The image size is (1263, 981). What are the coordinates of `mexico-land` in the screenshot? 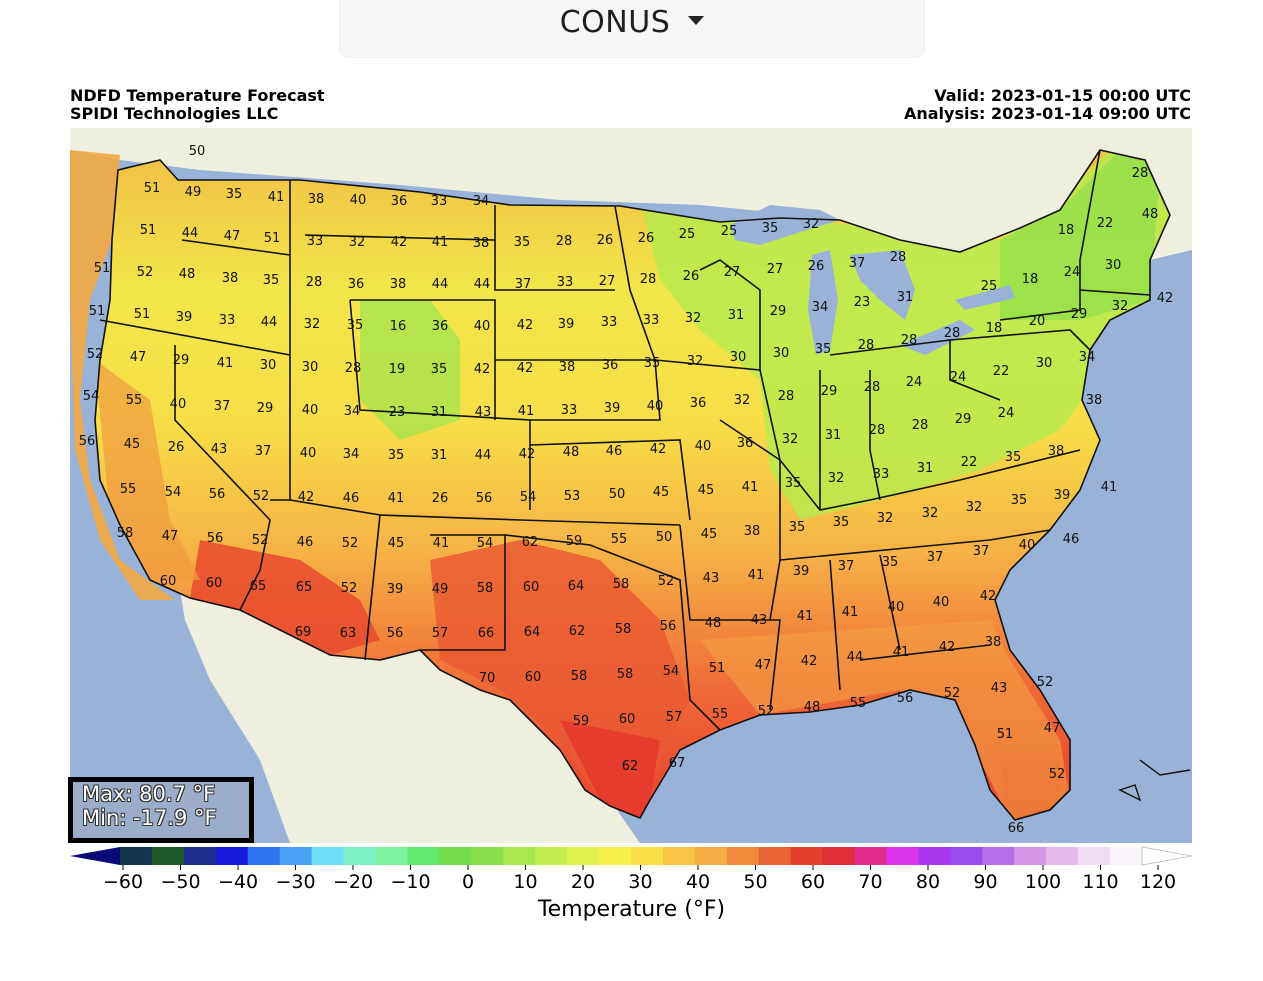 It's located at (410, 716).